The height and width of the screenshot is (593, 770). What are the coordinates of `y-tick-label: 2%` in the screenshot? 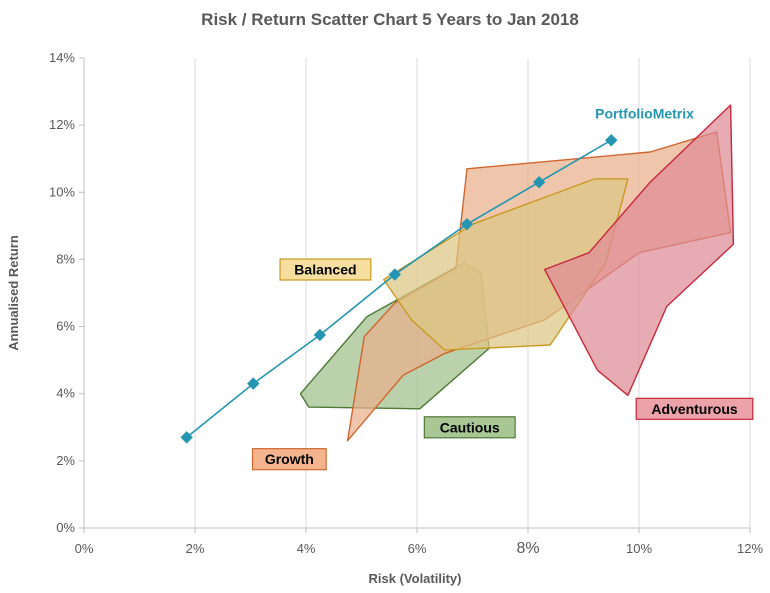 It's located at (65, 460).